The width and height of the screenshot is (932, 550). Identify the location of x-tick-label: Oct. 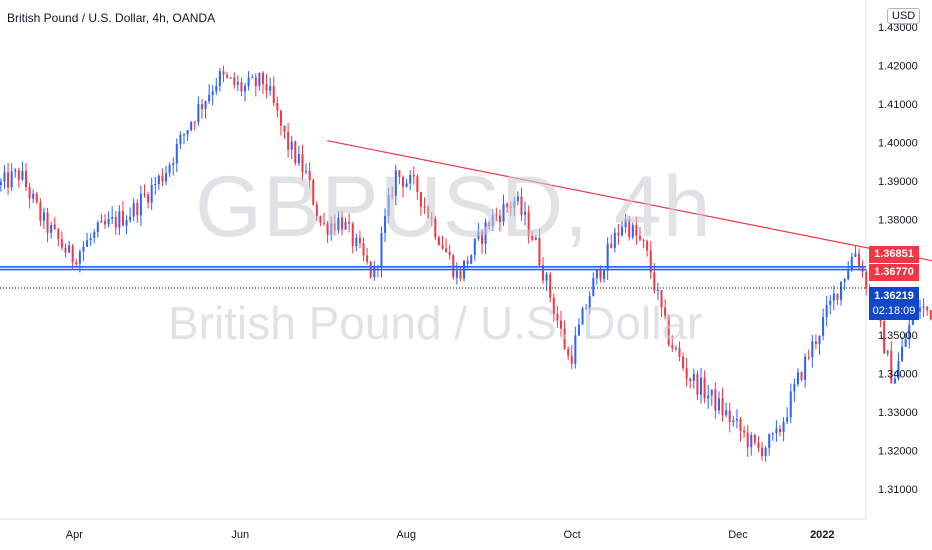
(572, 535).